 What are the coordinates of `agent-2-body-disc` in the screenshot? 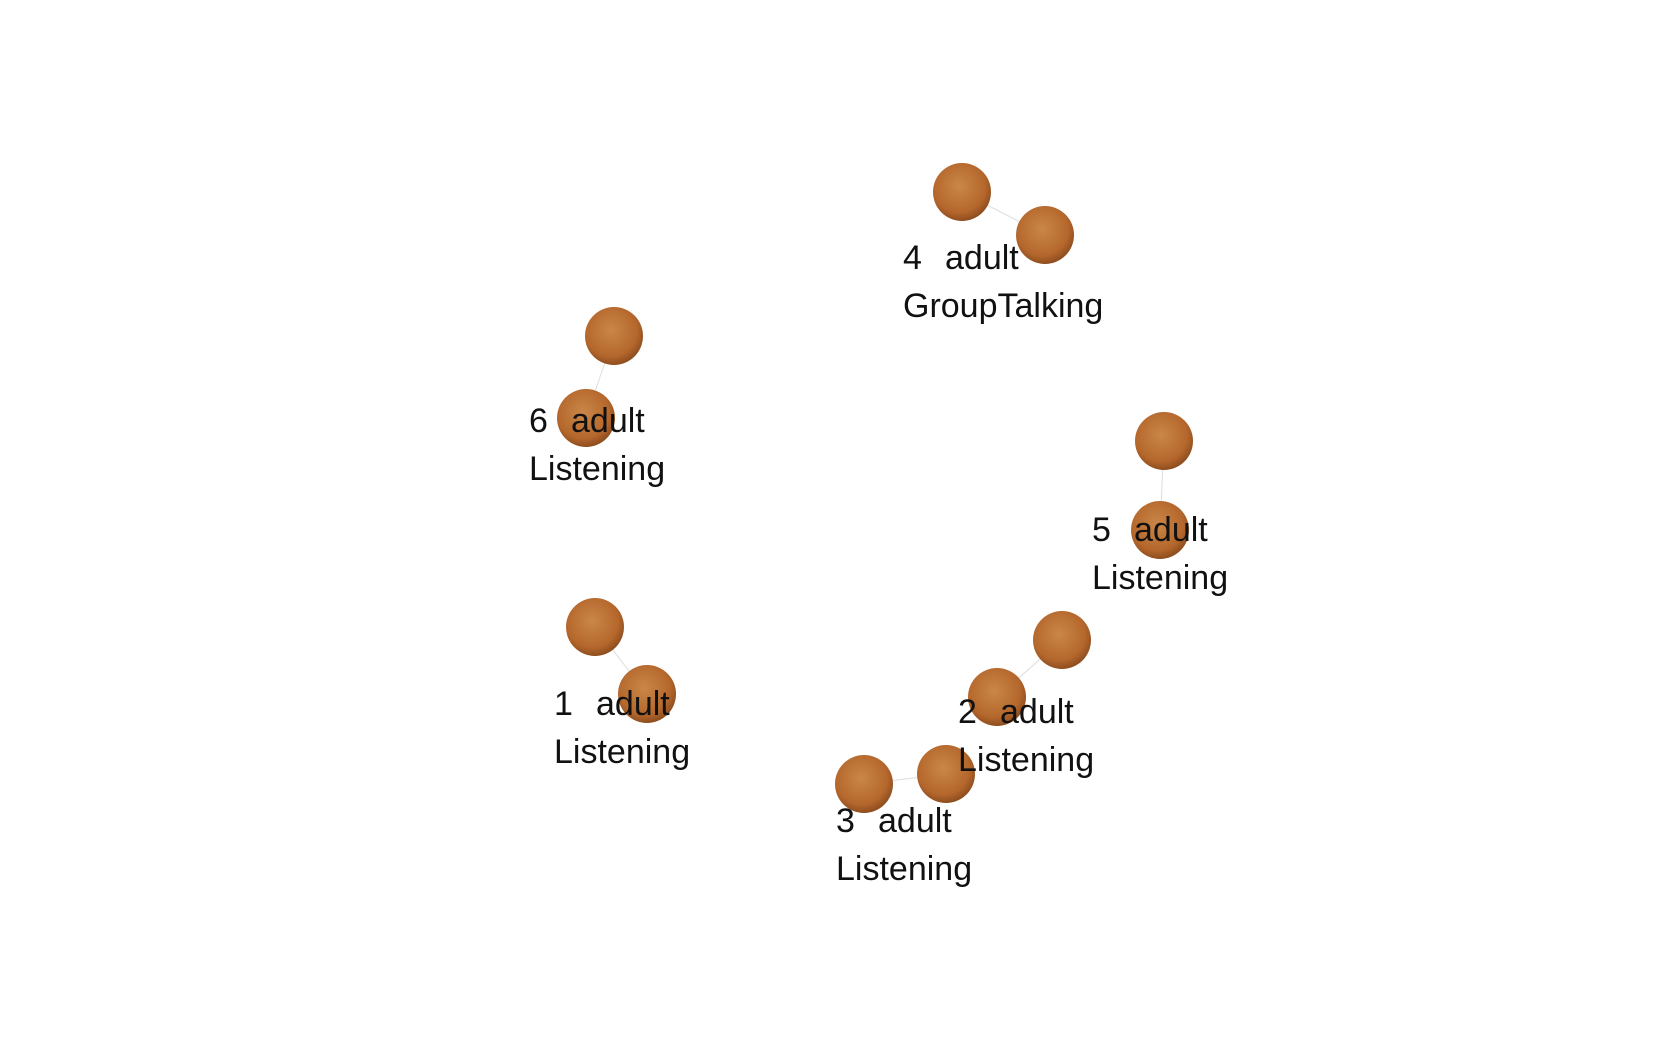 It's located at (997, 697).